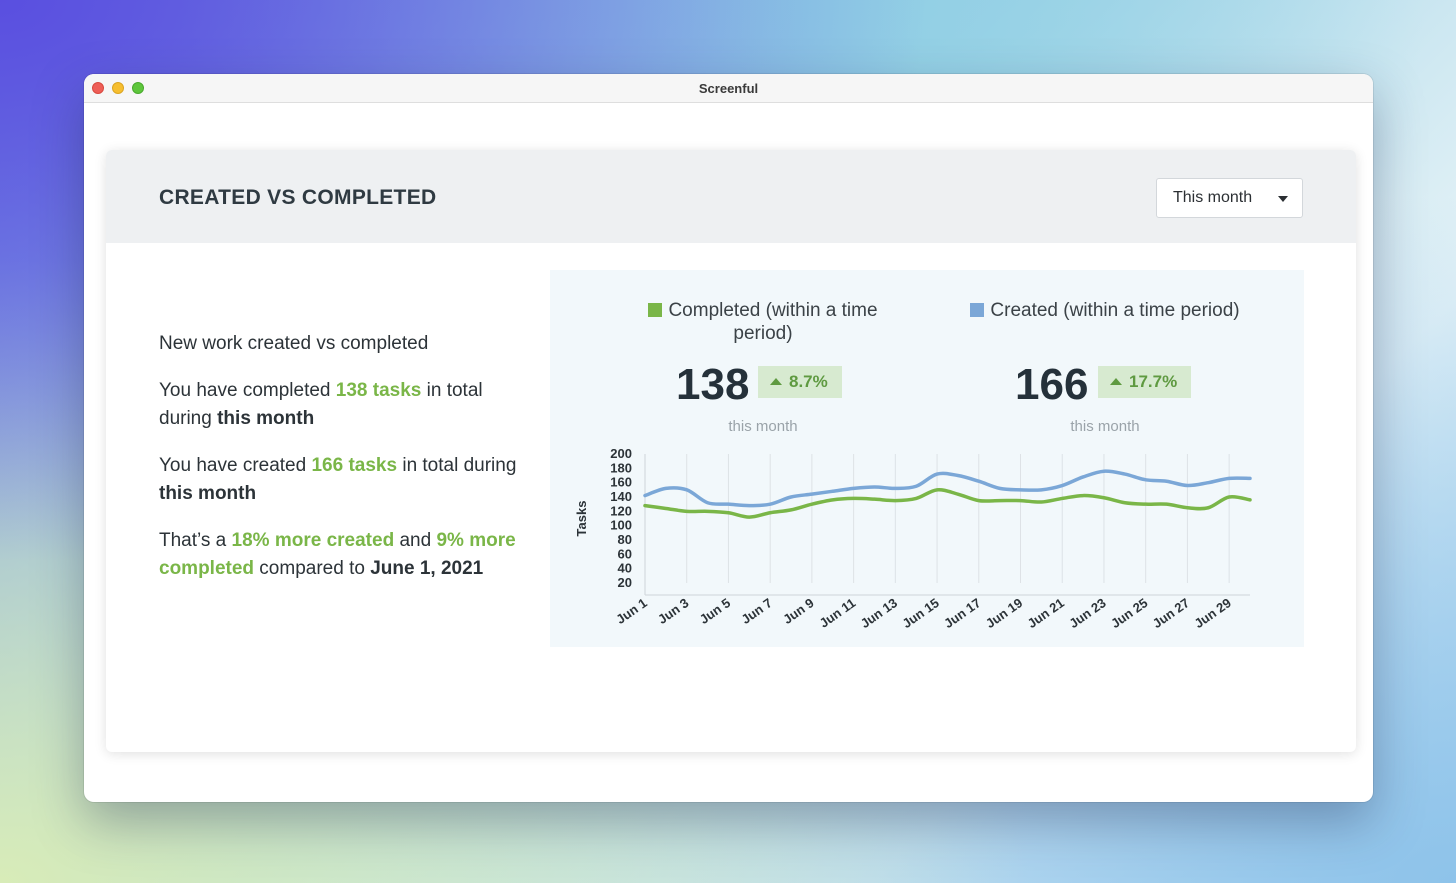 The width and height of the screenshot is (1456, 883). I want to click on kpi-created-change-badge: 17.7%, so click(1145, 382).